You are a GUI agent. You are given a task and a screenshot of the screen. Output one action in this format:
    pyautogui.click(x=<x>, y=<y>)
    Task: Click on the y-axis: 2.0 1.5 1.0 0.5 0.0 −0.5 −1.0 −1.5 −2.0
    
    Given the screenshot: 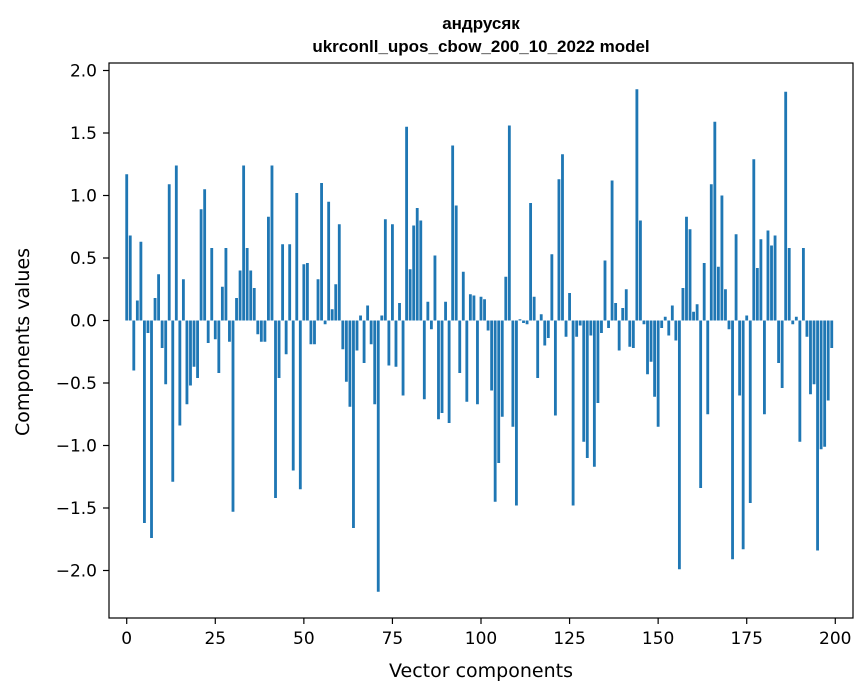 What is the action you would take?
    pyautogui.click(x=82, y=322)
    